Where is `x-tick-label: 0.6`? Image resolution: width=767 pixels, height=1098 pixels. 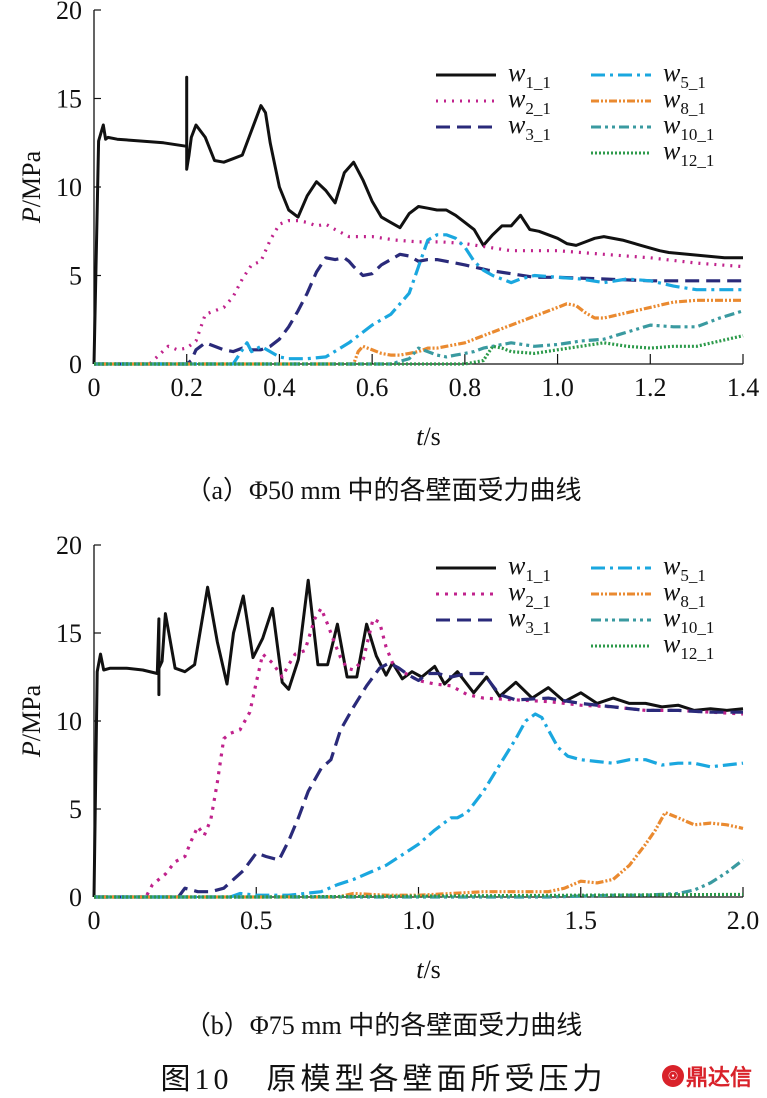 x-tick-label: 0.6 is located at coordinates (372, 387).